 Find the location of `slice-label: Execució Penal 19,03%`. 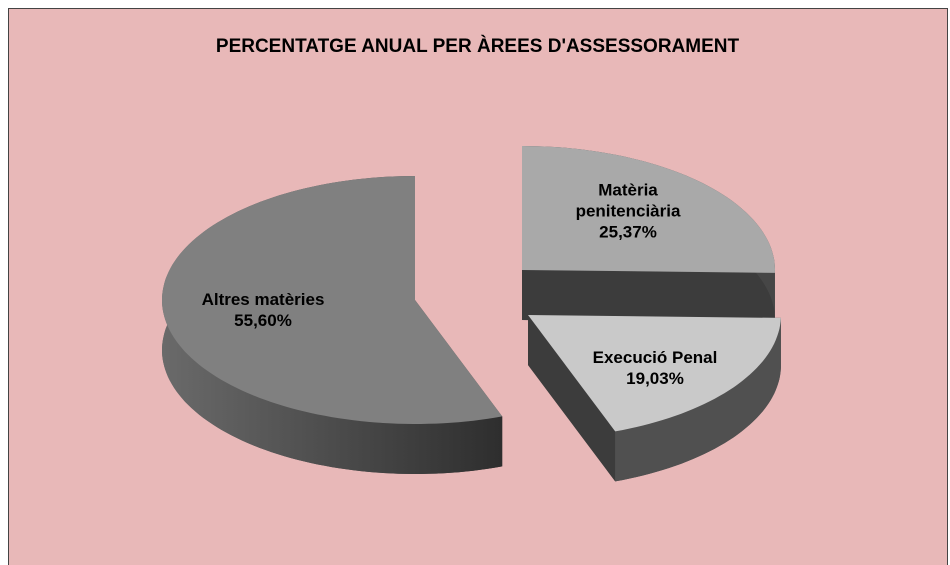

slice-label: Execució Penal 19,03% is located at coordinates (655, 368).